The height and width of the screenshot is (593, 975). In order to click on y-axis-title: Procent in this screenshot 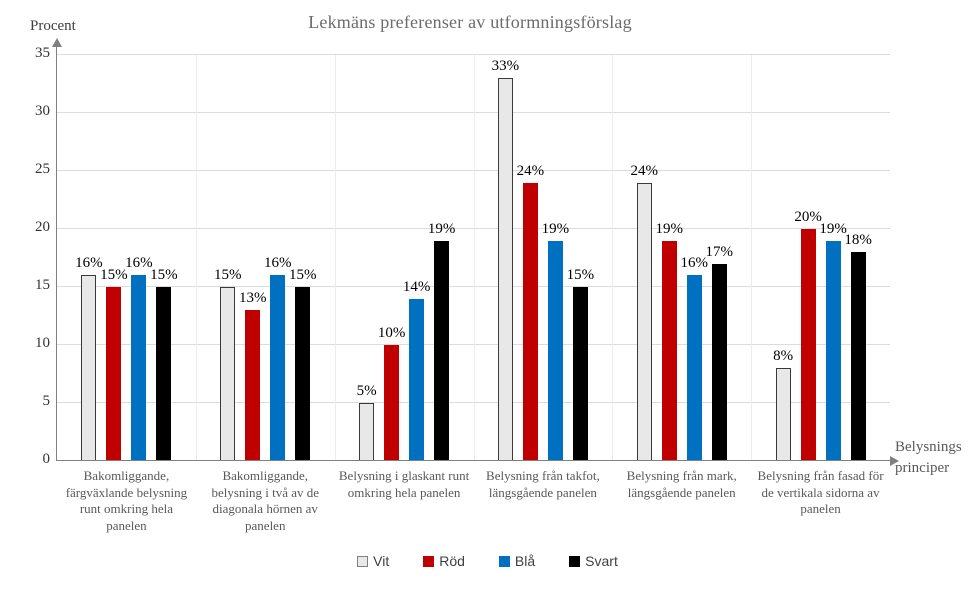, I will do `click(53, 26)`.